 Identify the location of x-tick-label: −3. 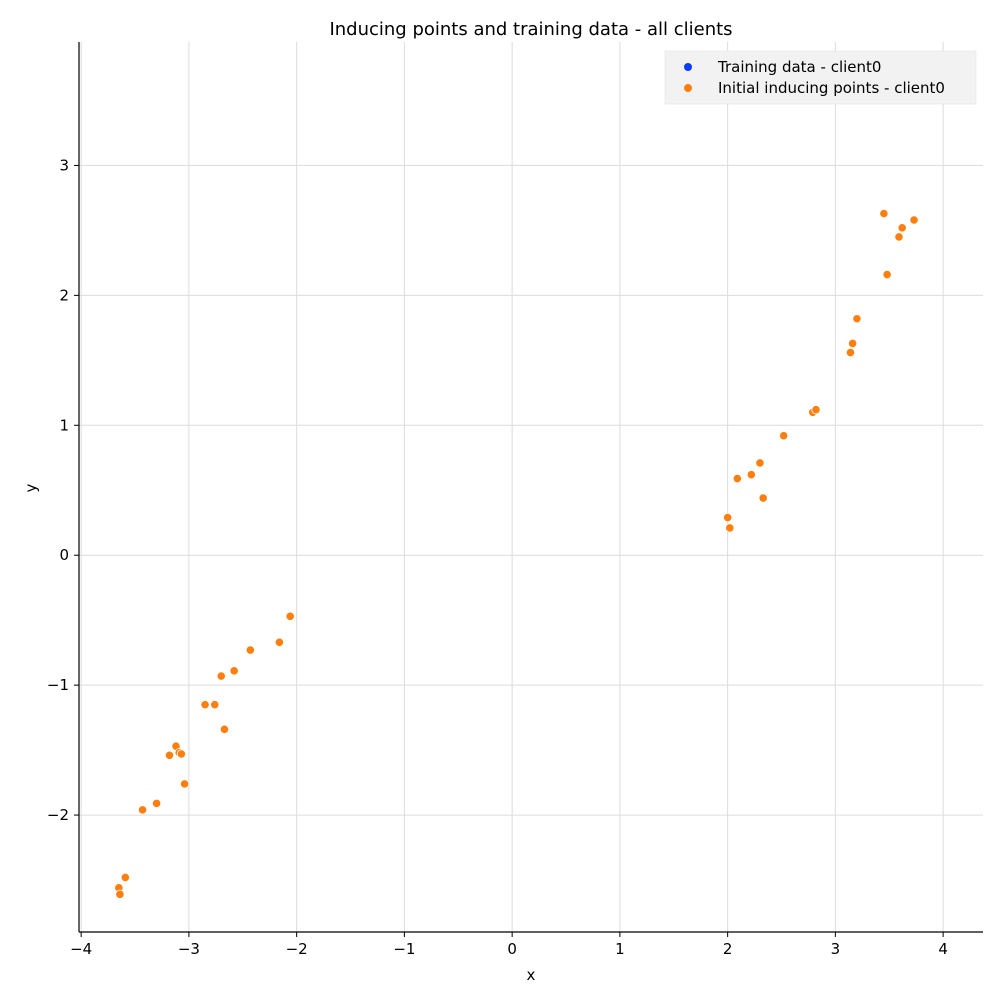
(189, 949).